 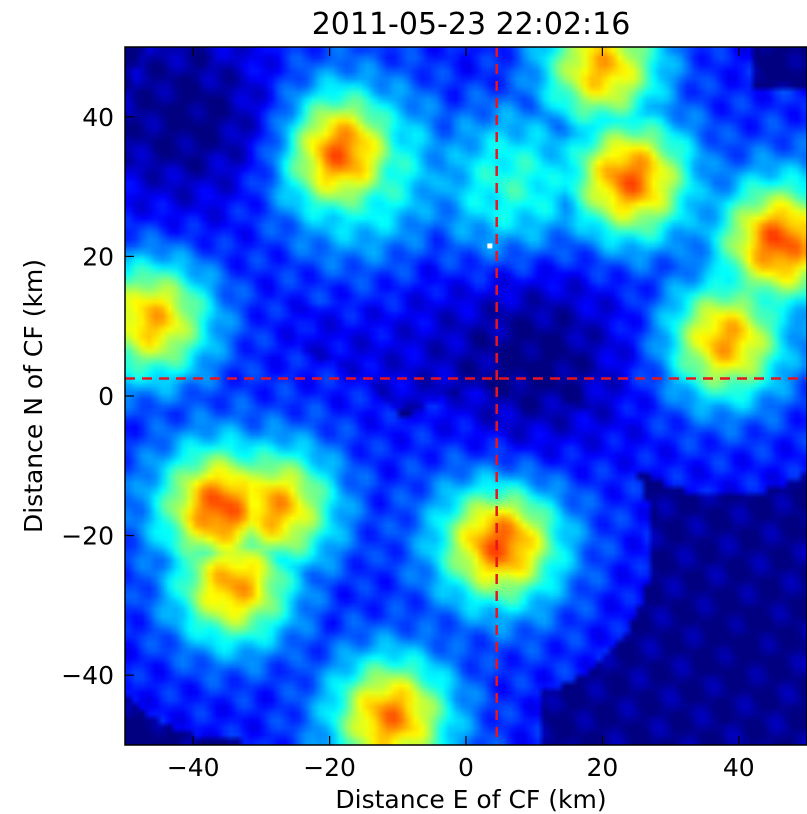 I want to click on y-axis: −40 −20 0 20 40, so click(x=97, y=396).